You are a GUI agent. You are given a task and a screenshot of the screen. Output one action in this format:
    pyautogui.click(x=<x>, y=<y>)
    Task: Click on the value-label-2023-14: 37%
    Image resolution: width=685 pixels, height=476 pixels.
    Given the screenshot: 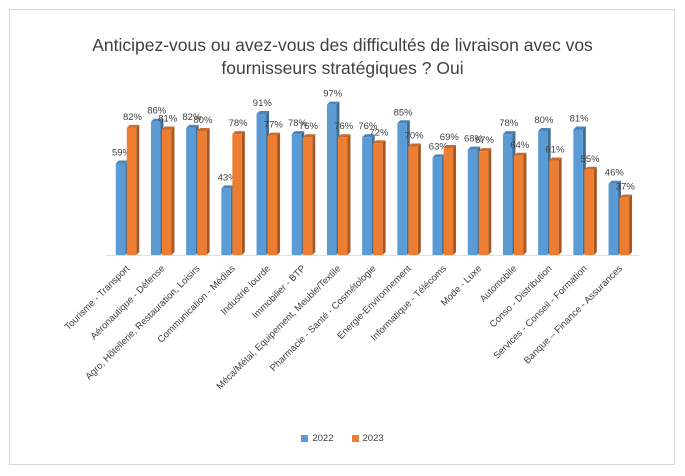 What is the action you would take?
    pyautogui.click(x=626, y=187)
    